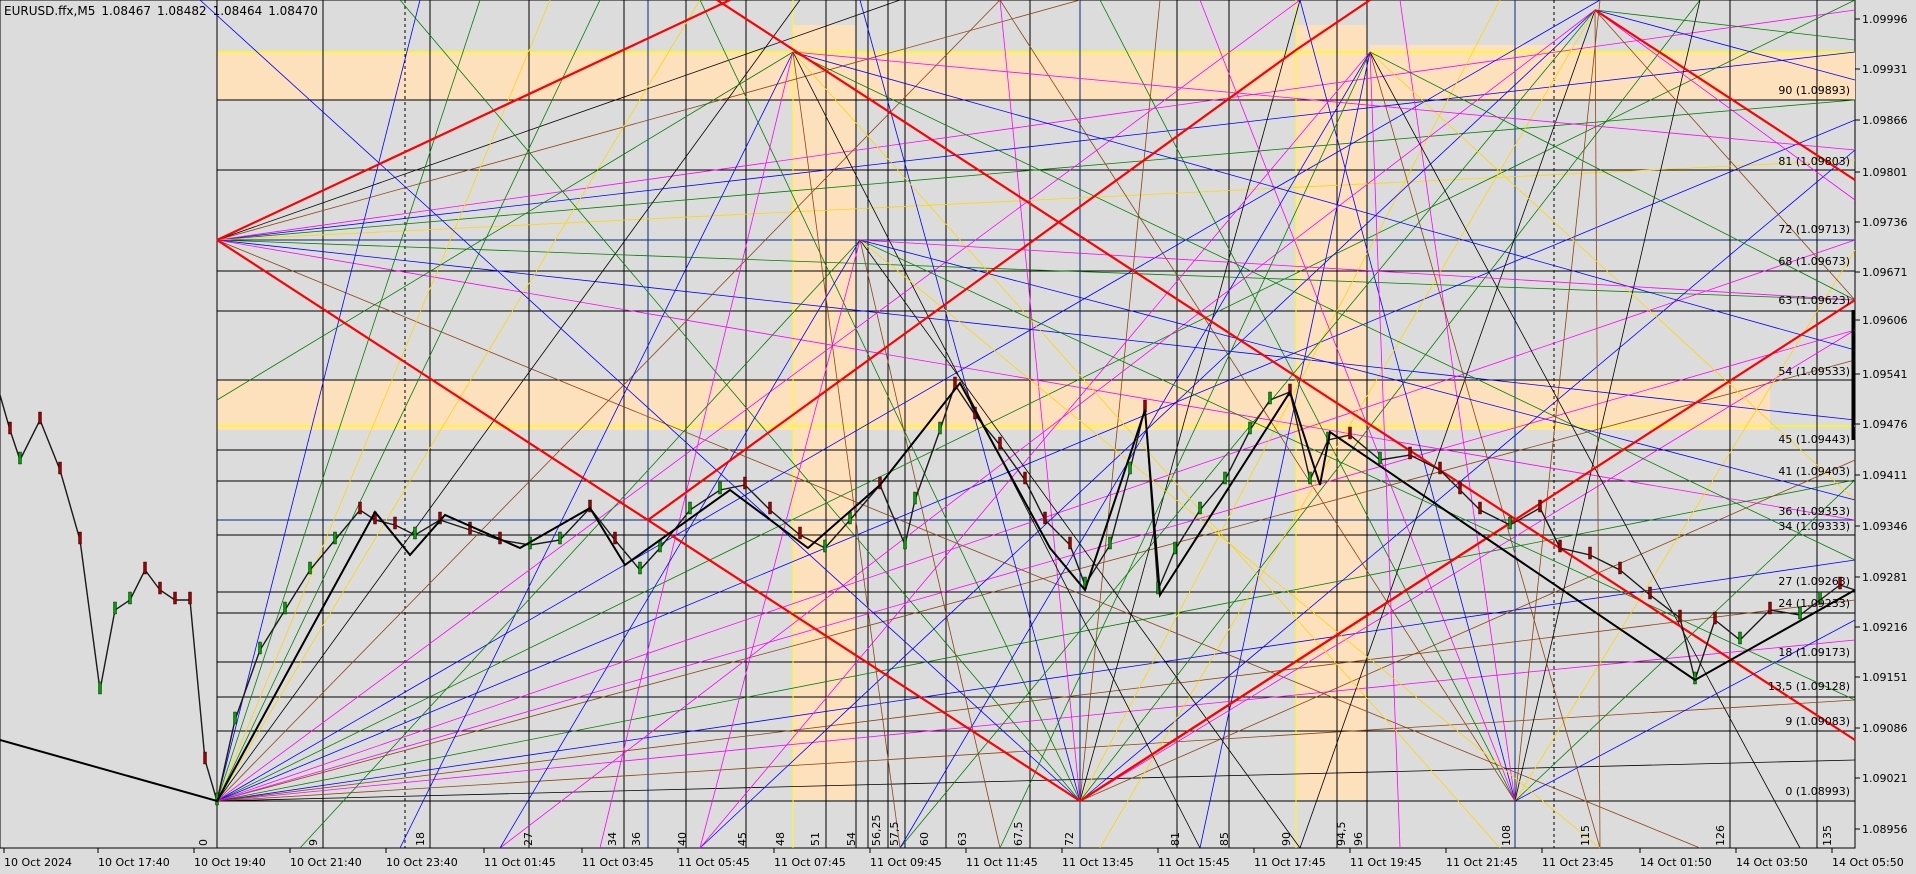 The width and height of the screenshot is (1916, 874). I want to click on price-label: 1.09476, so click(1885, 424).